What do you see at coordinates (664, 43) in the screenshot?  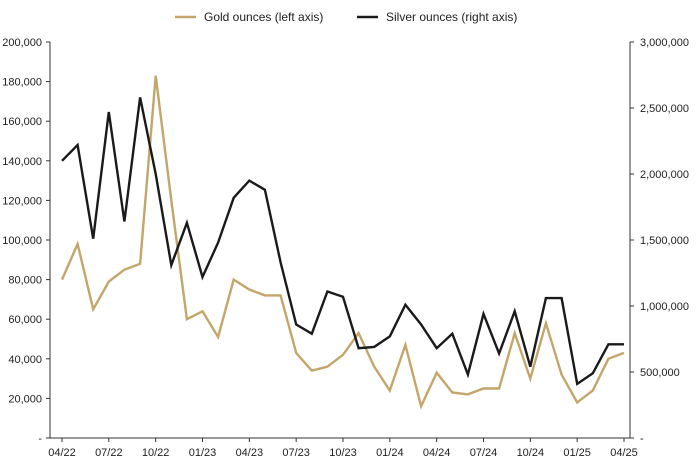 I see `right-tick-label: 3,000,000` at bounding box center [664, 43].